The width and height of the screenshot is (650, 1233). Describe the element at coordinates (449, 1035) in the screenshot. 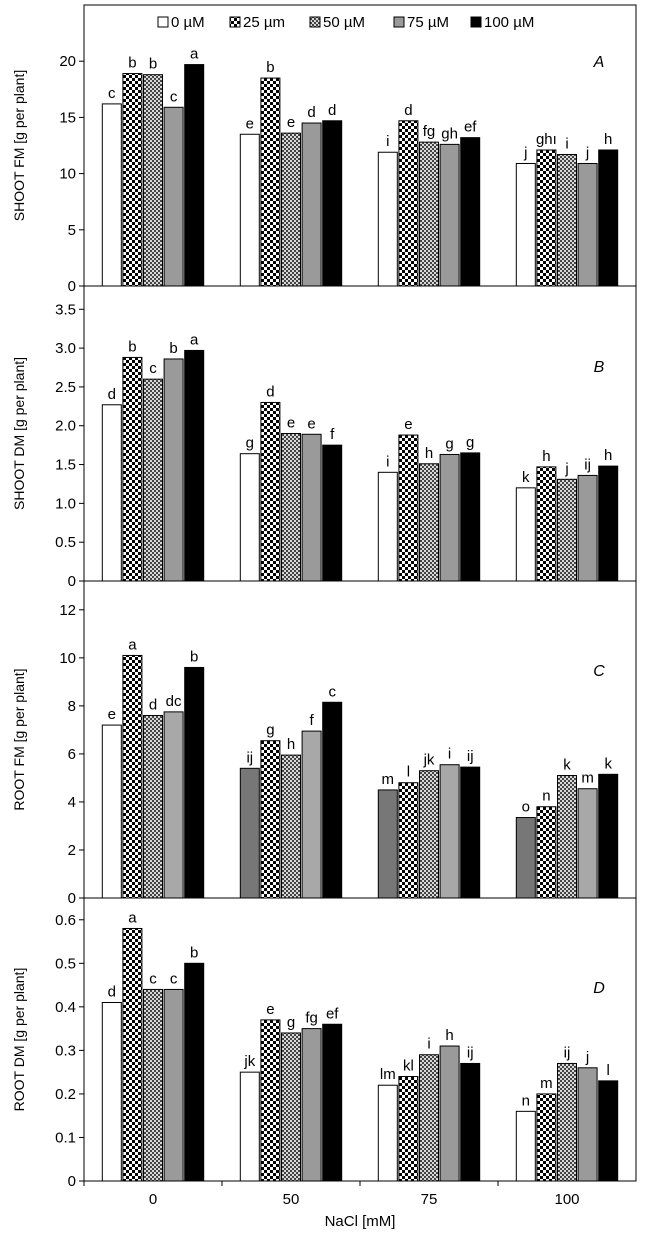

I see `significance-letter: h` at that location.